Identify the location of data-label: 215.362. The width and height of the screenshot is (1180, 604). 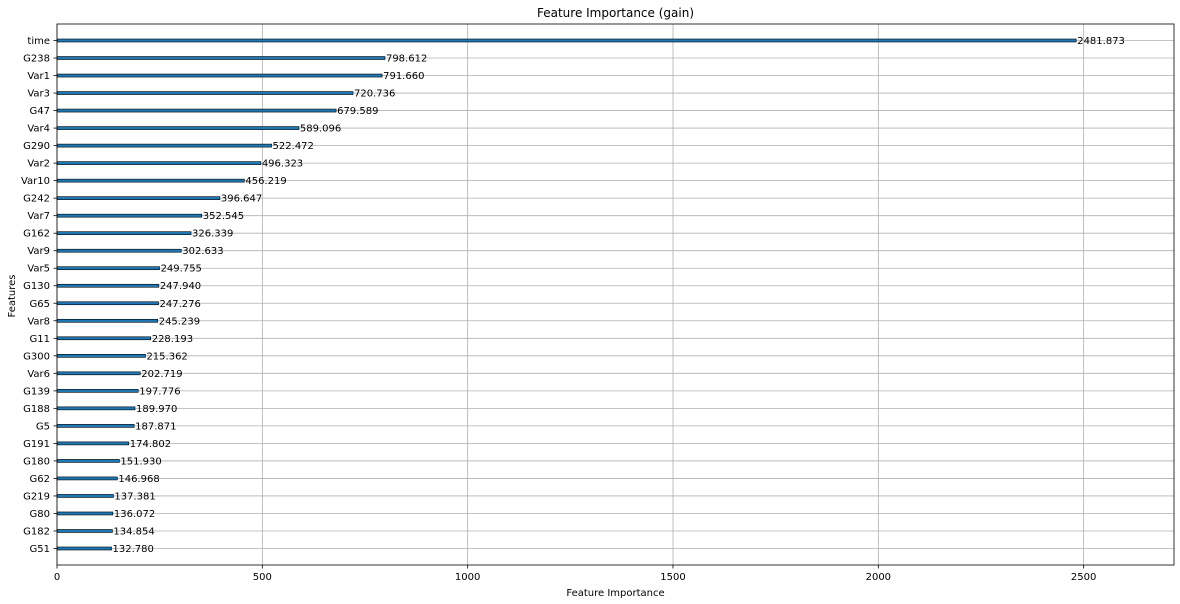
(166, 356).